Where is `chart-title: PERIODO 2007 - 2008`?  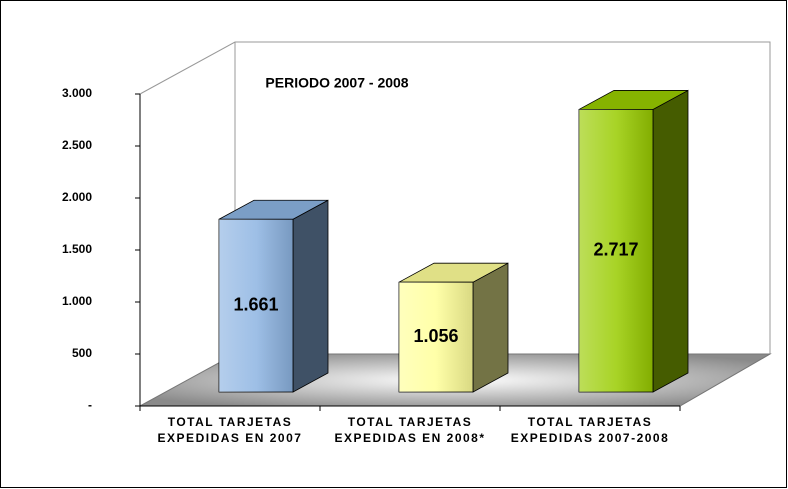
chart-title: PERIODO 2007 - 2008 is located at coordinates (336, 83).